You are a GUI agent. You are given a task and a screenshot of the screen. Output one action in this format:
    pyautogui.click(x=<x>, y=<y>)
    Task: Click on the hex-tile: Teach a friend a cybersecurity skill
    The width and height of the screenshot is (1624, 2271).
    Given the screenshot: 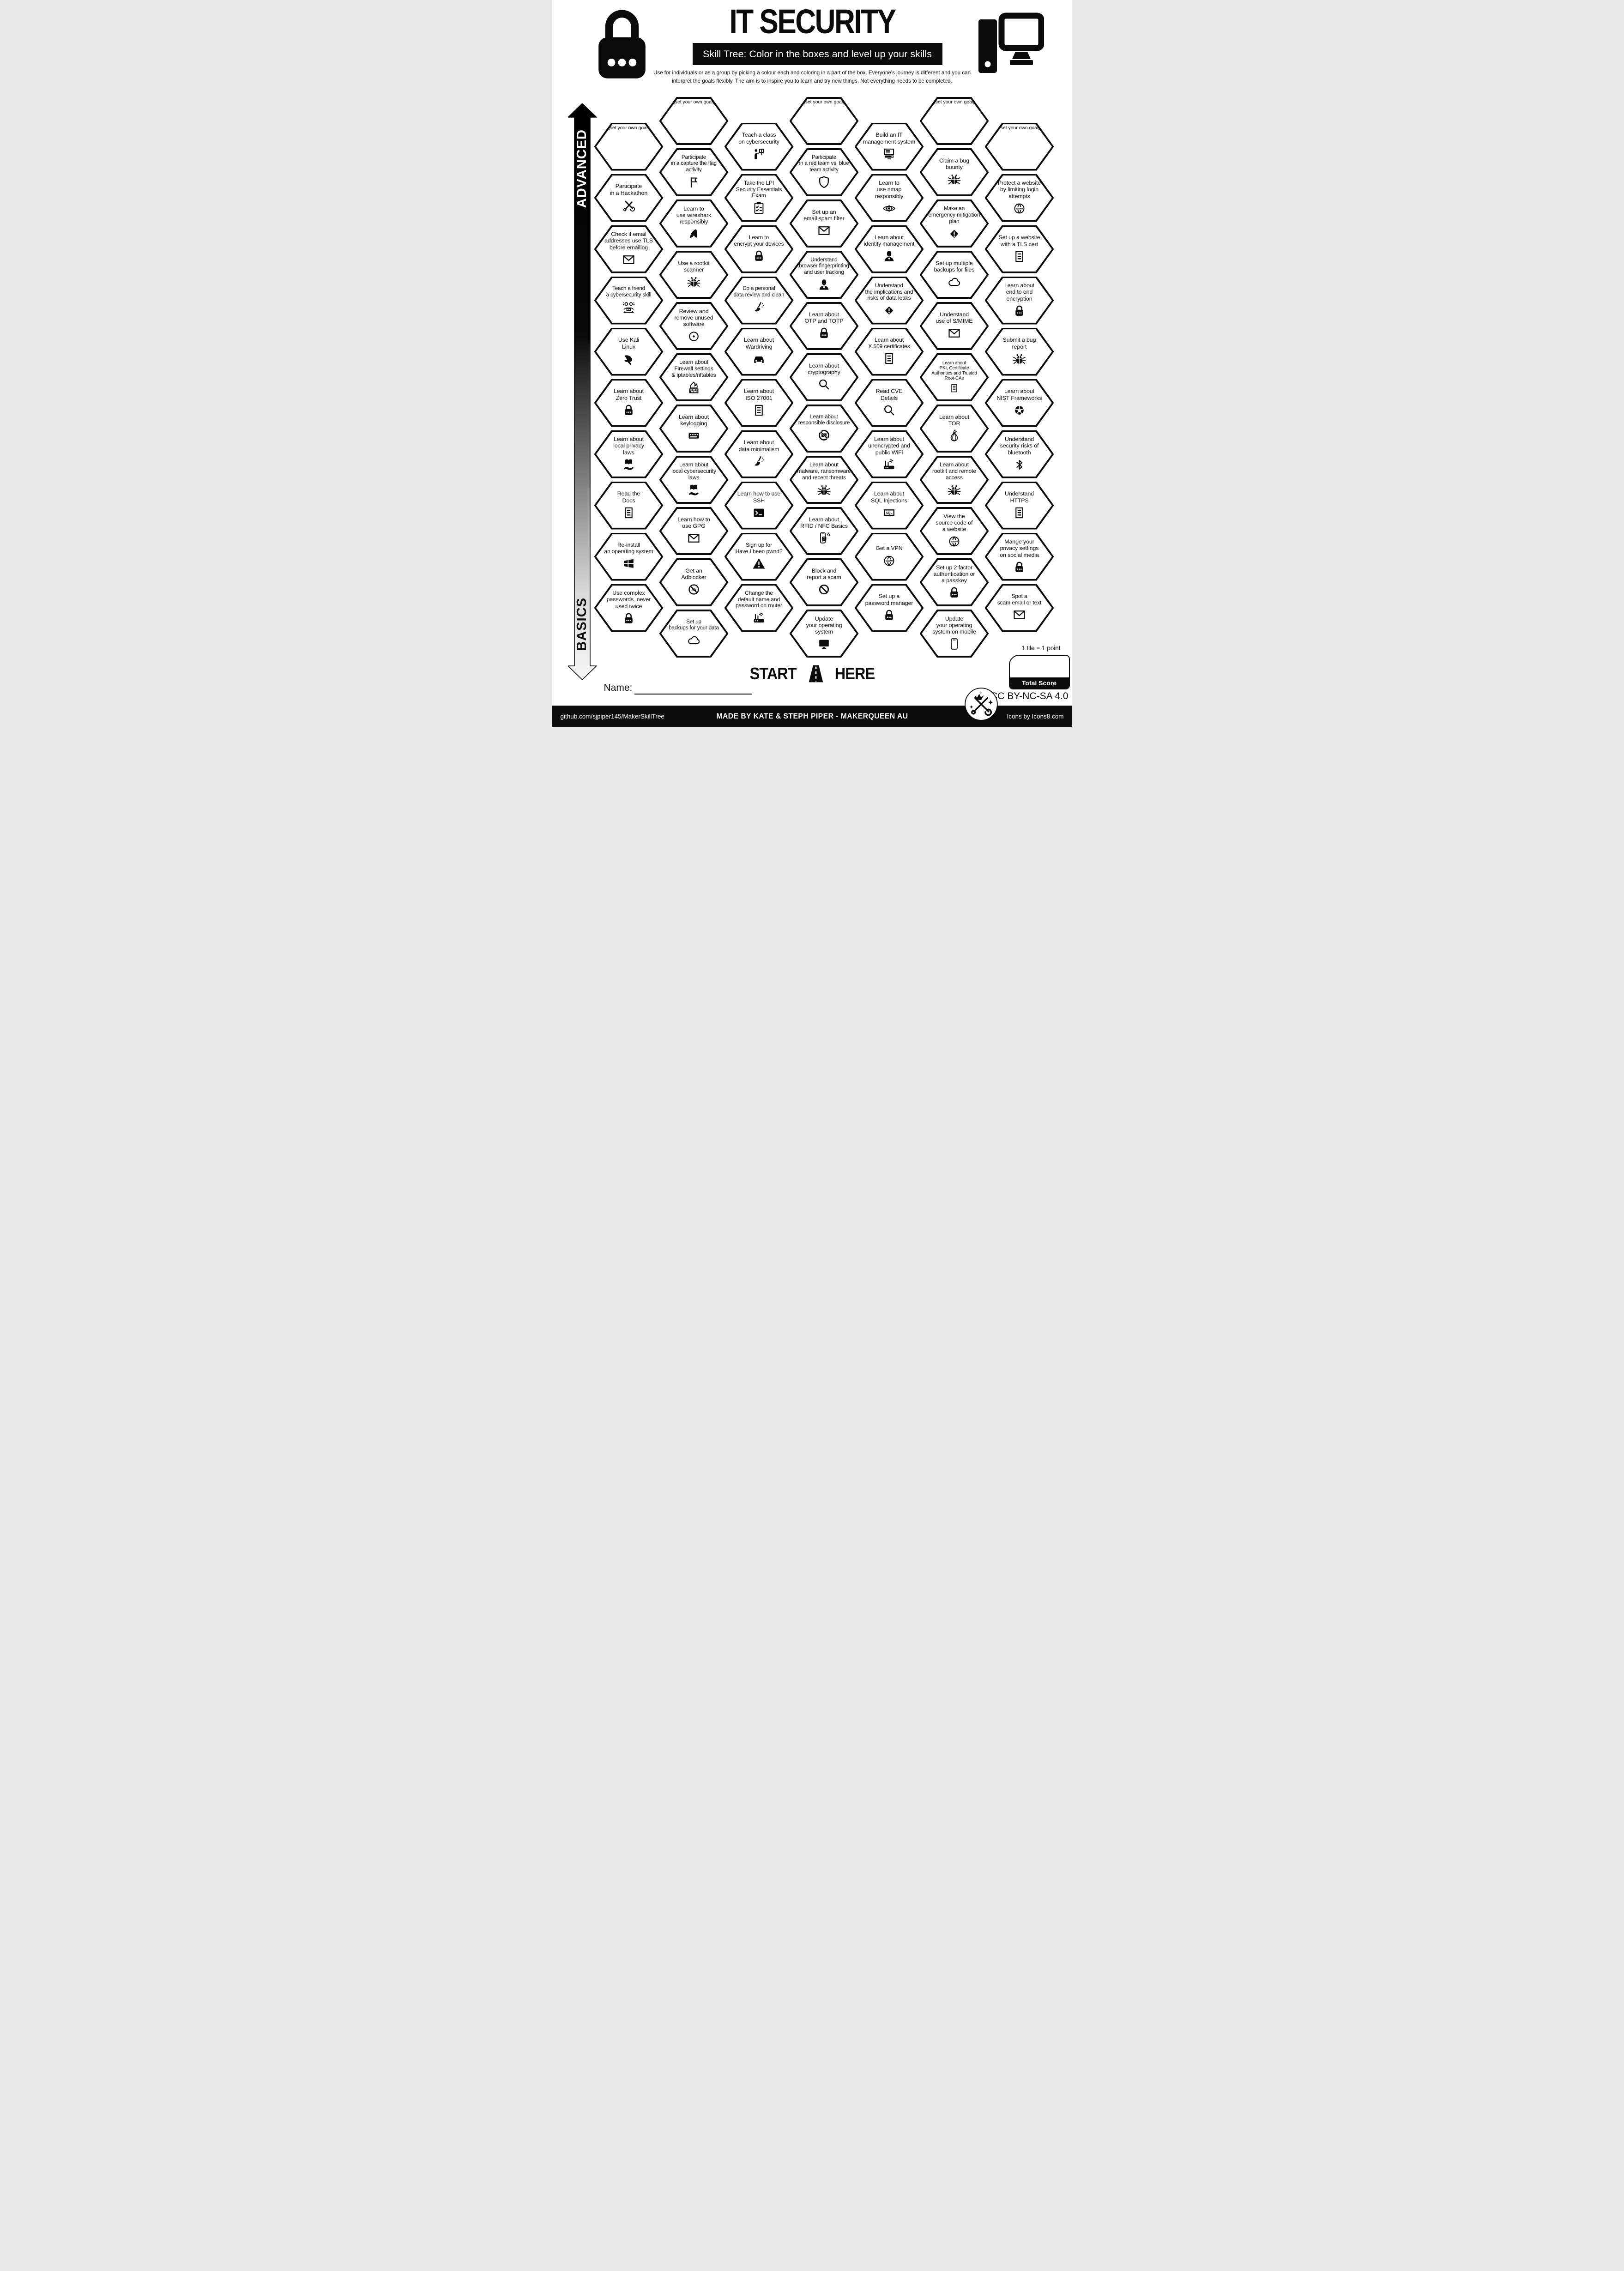 What is the action you would take?
    pyautogui.click(x=629, y=300)
    